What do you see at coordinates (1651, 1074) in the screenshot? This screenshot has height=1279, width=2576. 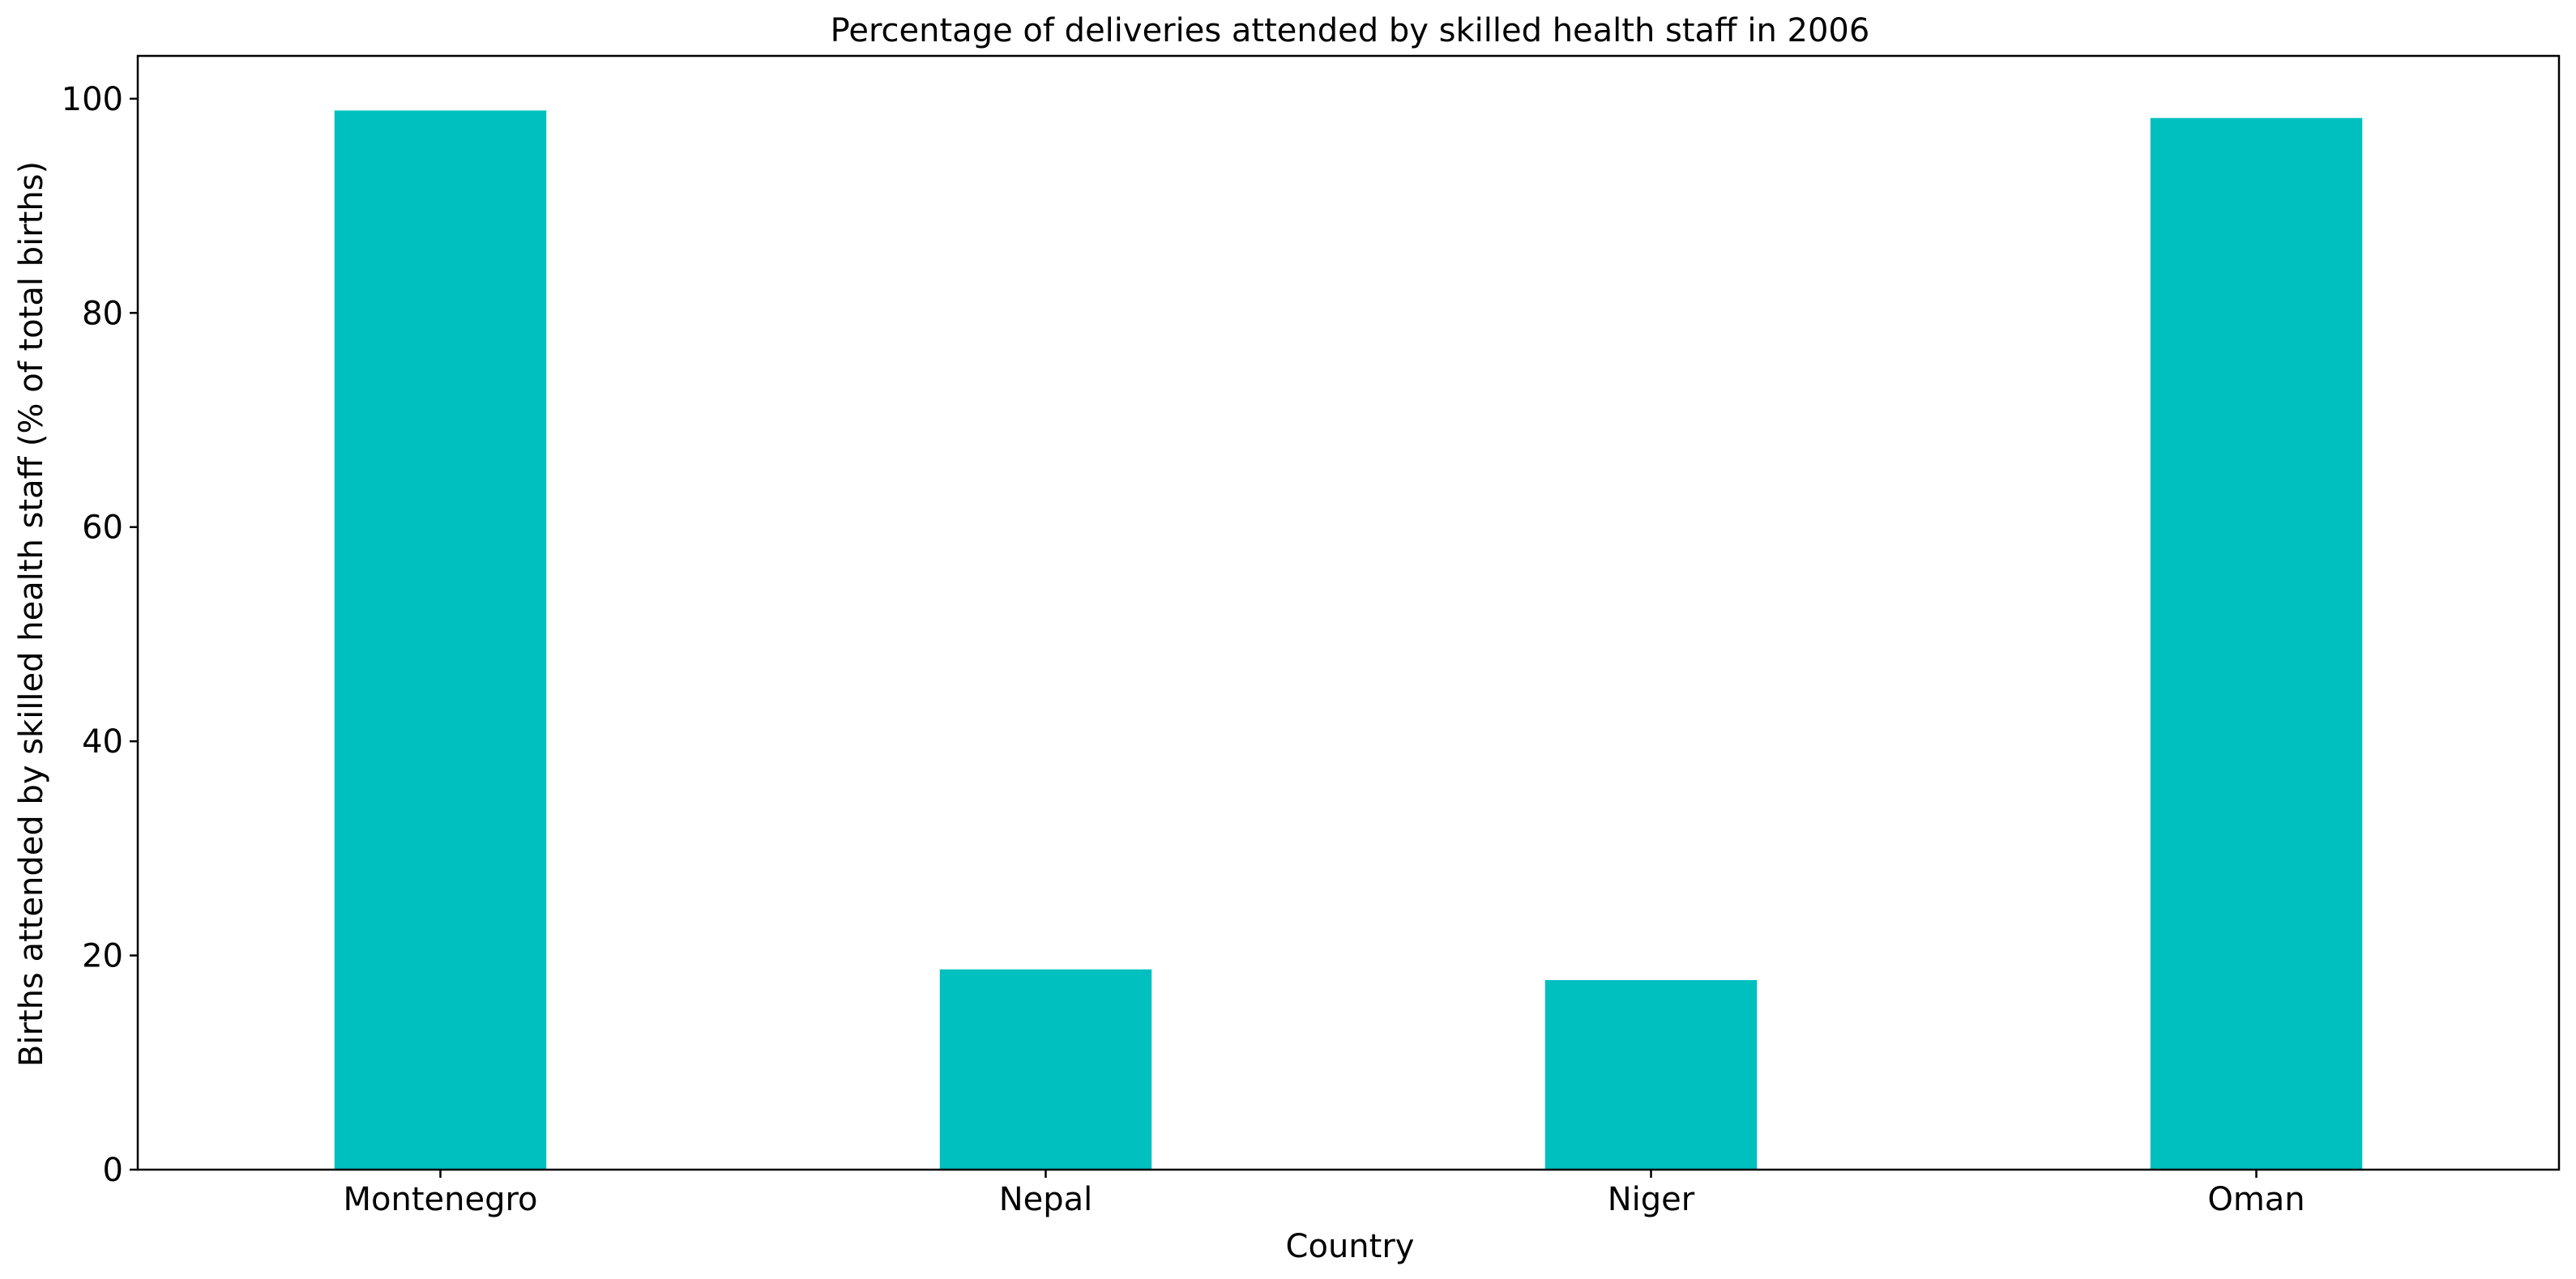 I see `bar-niger` at bounding box center [1651, 1074].